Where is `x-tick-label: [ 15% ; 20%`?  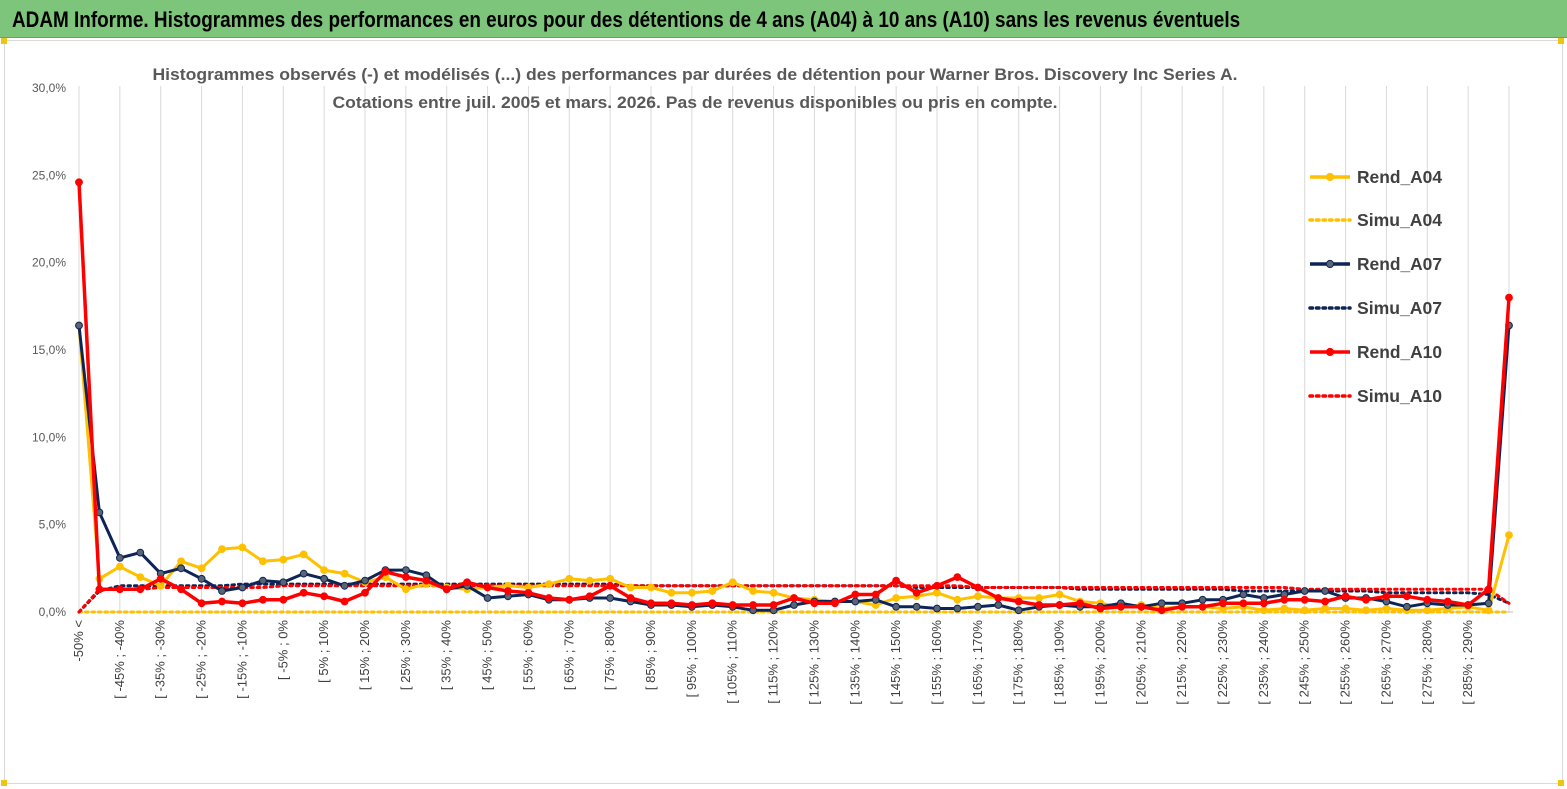
x-tick-label: [ 15% ; 20% is located at coordinates (364, 655).